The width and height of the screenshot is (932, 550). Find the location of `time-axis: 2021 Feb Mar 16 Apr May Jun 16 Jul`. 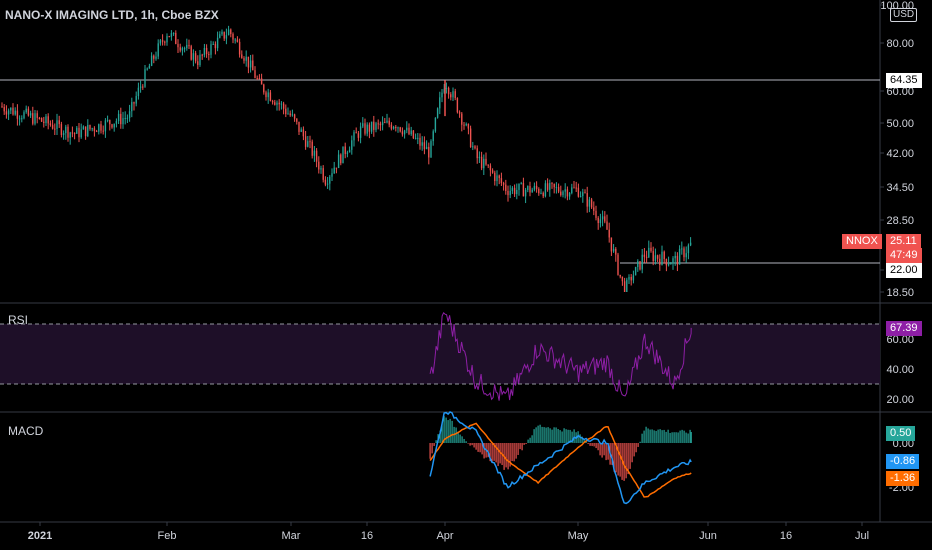

time-axis: 2021 Feb Mar 16 Apr May Jun 16 Jul is located at coordinates (448, 532).